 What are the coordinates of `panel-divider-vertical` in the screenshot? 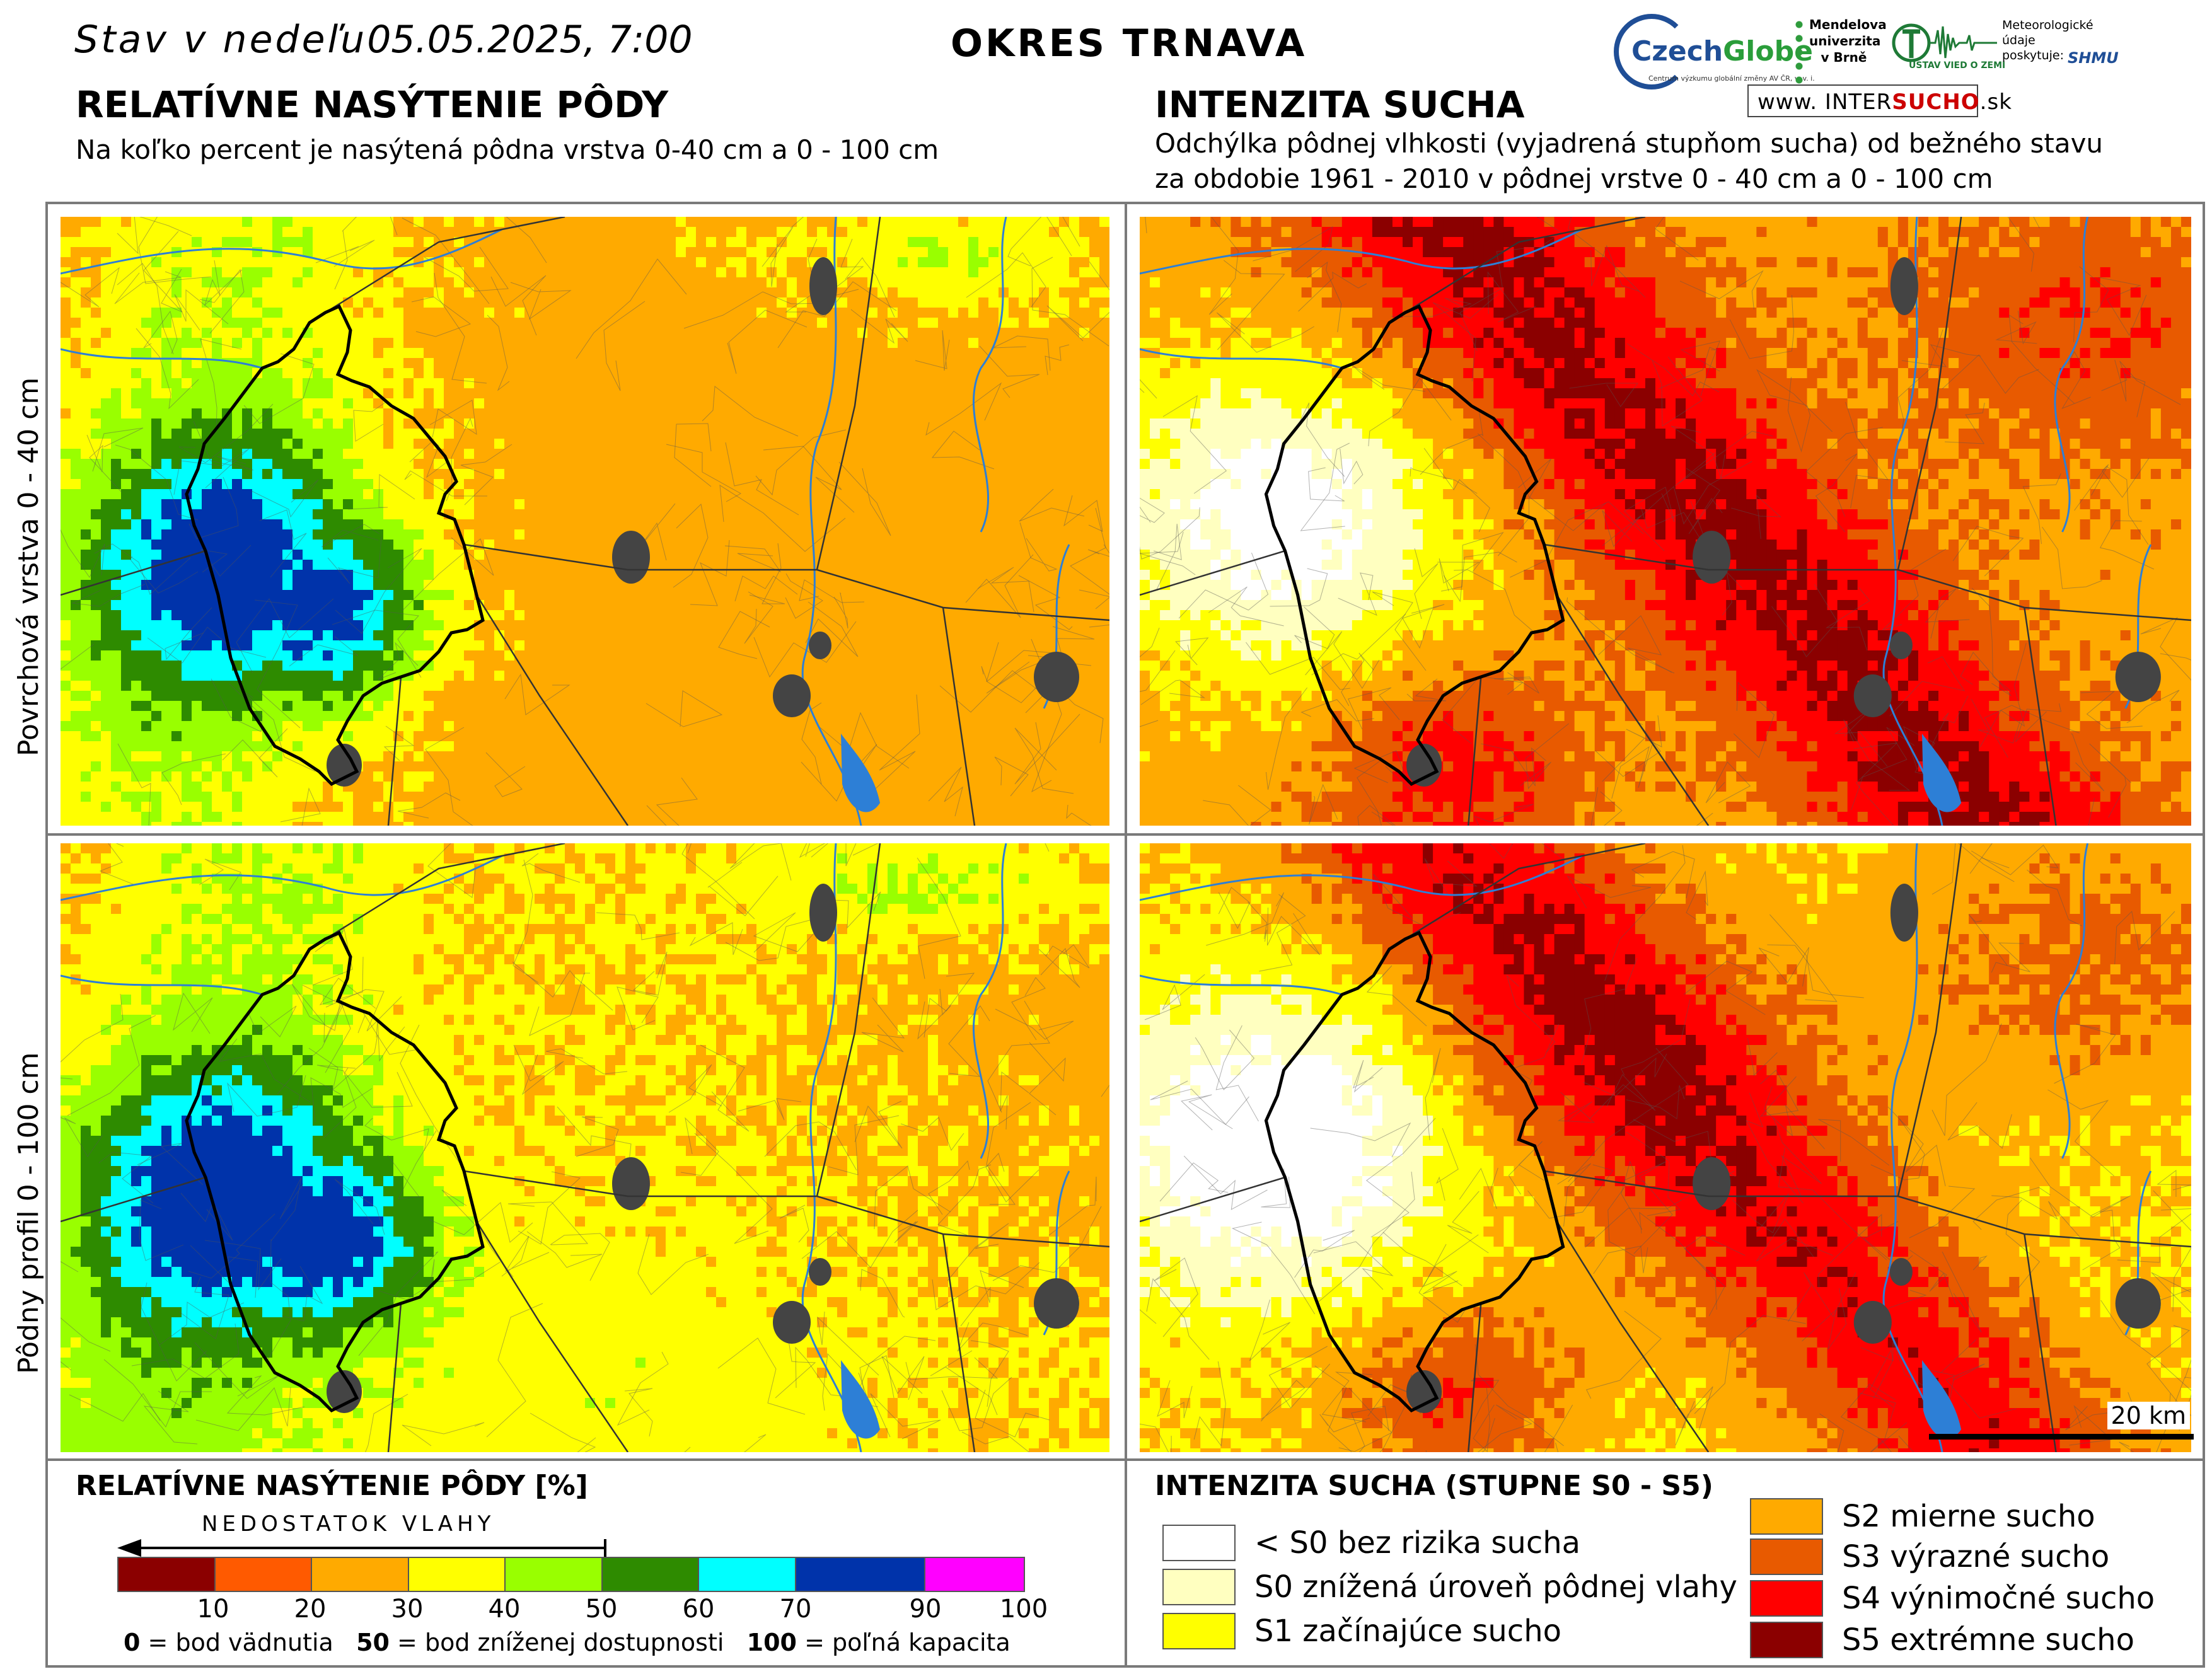 It's located at (1126, 935).